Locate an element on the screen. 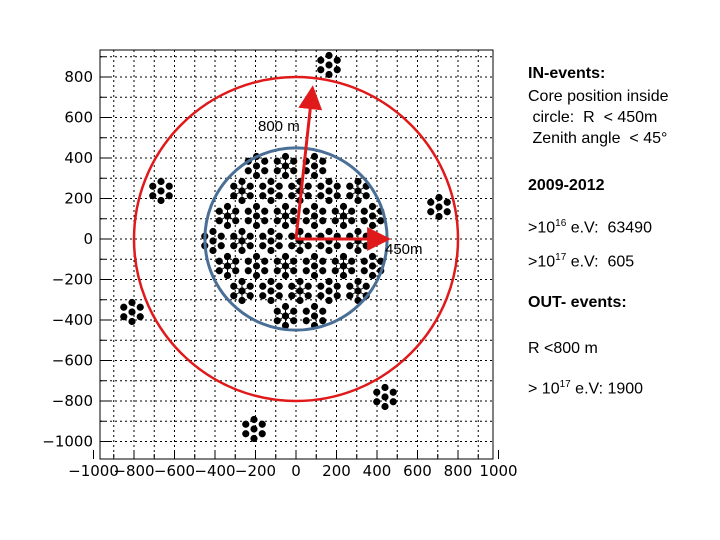 Image resolution: width=720 pixels, height=540 pixels. x-tick-label: 200 is located at coordinates (336, 471).